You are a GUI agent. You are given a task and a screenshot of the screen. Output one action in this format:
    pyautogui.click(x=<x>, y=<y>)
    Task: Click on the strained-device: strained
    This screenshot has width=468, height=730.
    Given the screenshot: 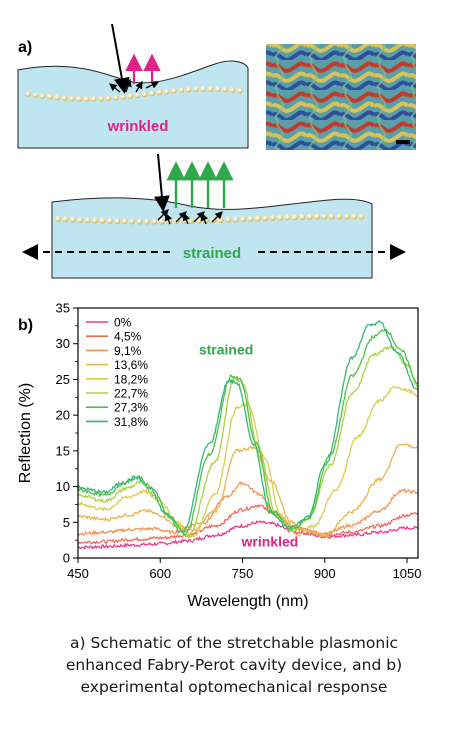 What is the action you would take?
    pyautogui.click(x=214, y=216)
    